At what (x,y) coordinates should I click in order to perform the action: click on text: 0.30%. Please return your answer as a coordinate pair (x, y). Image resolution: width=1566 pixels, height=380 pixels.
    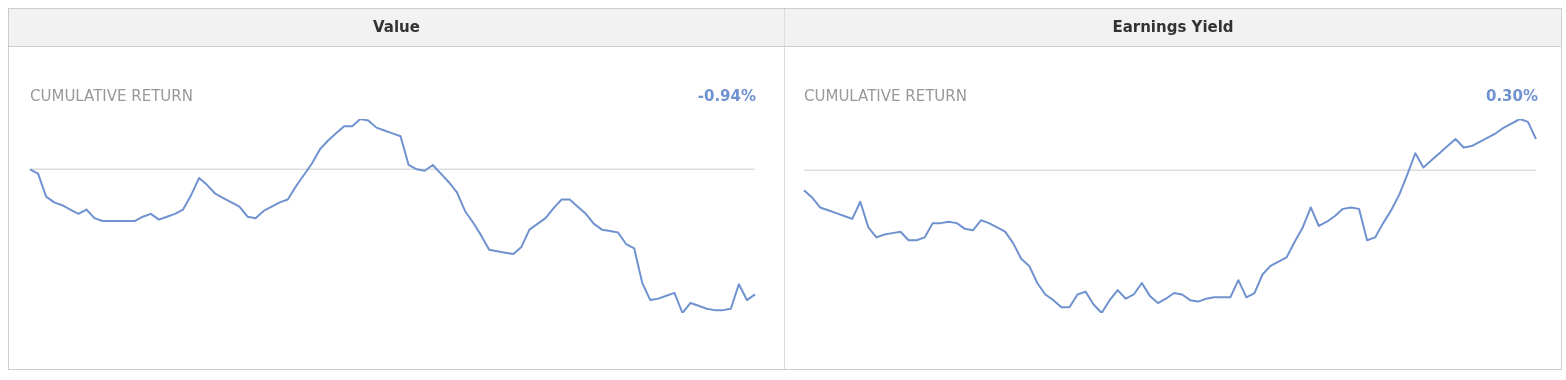
    Looking at the image, I should click on (1511, 96).